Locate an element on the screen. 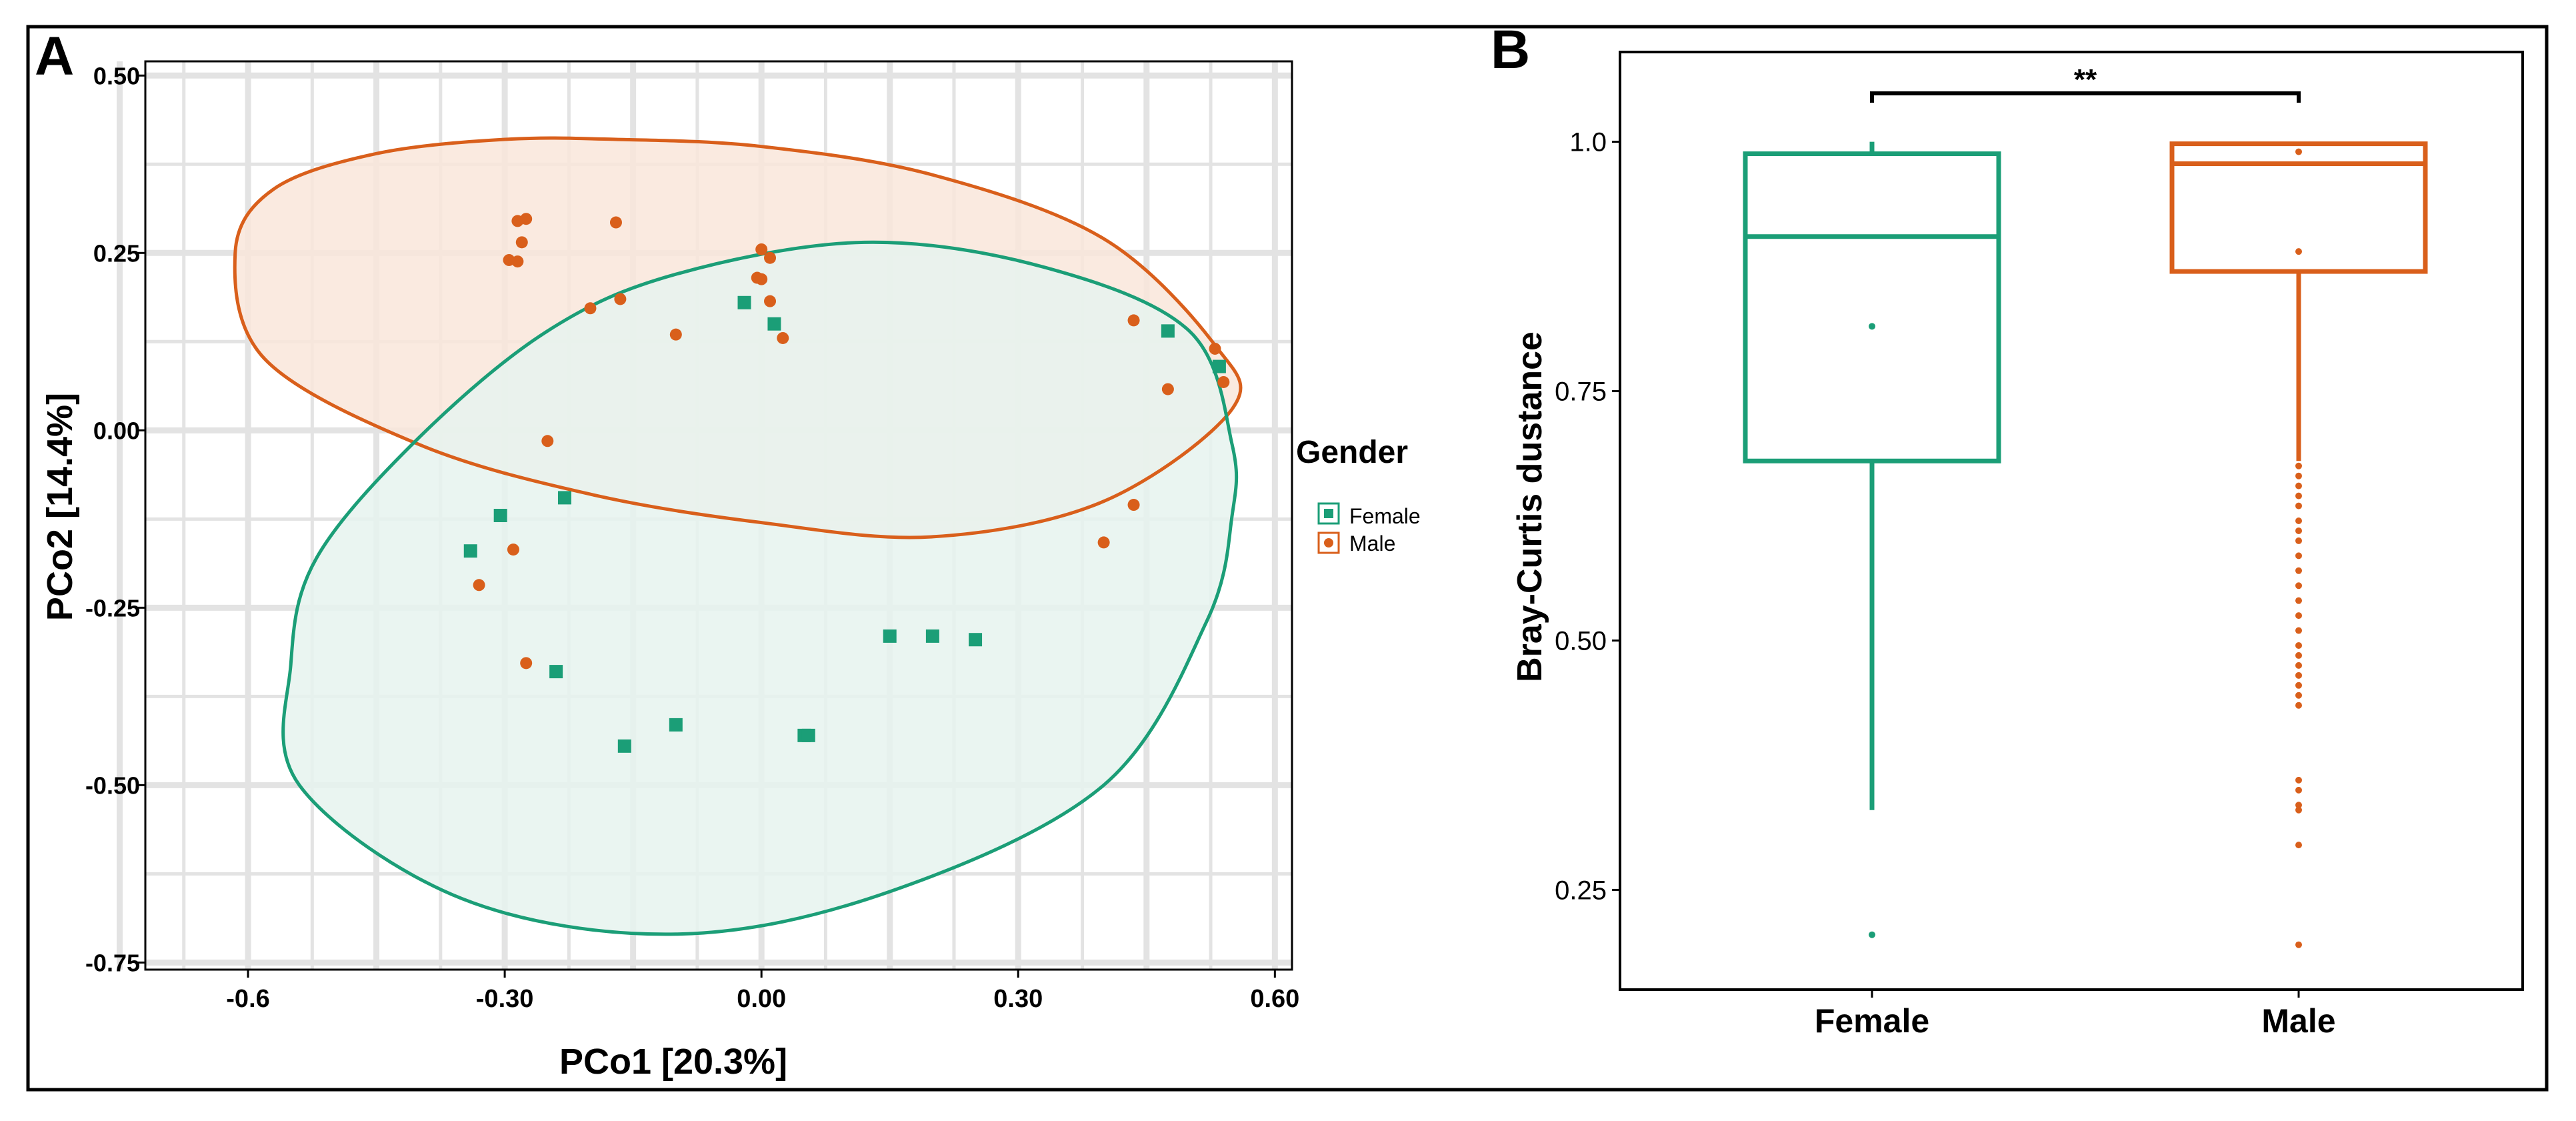 Image resolution: width=2576 pixels, height=1121 pixels. y-tick-label: 0.00 is located at coordinates (116, 430).